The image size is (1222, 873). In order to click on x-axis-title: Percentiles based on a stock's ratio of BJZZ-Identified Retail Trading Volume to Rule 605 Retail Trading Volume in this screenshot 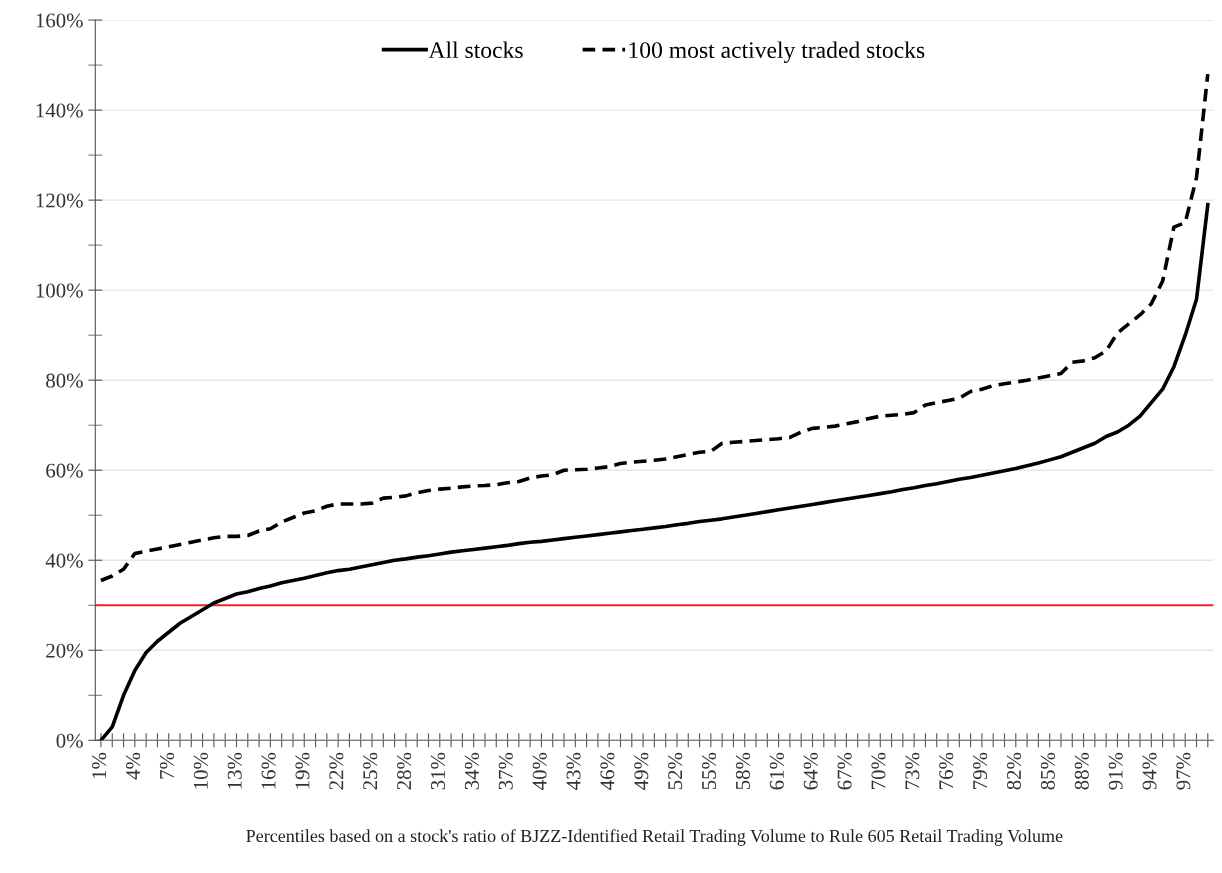, I will do `click(654, 837)`.